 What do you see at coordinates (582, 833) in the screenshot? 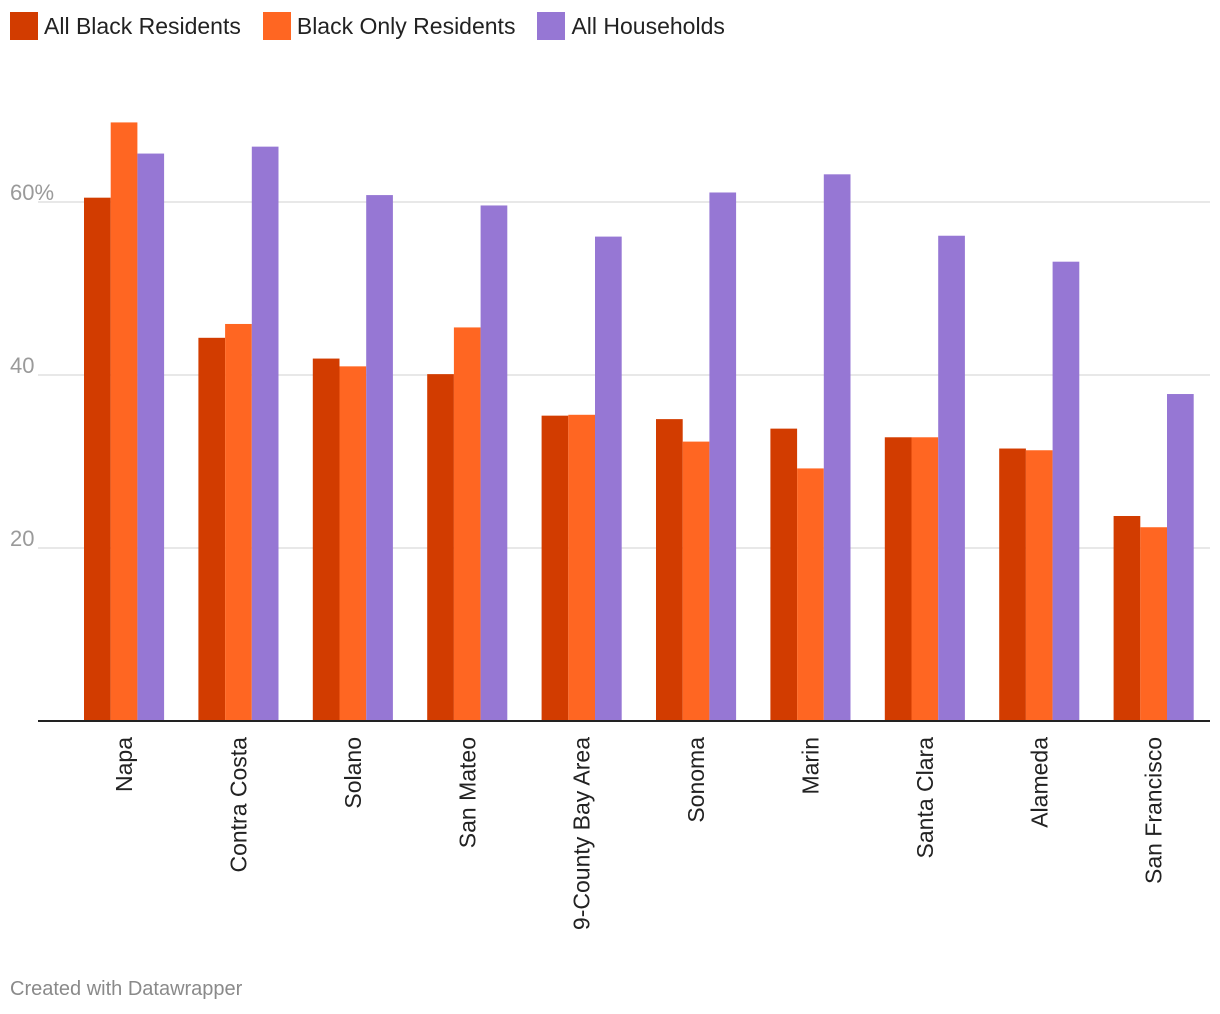
I see `x-tick-label: 9-County Bay Area` at bounding box center [582, 833].